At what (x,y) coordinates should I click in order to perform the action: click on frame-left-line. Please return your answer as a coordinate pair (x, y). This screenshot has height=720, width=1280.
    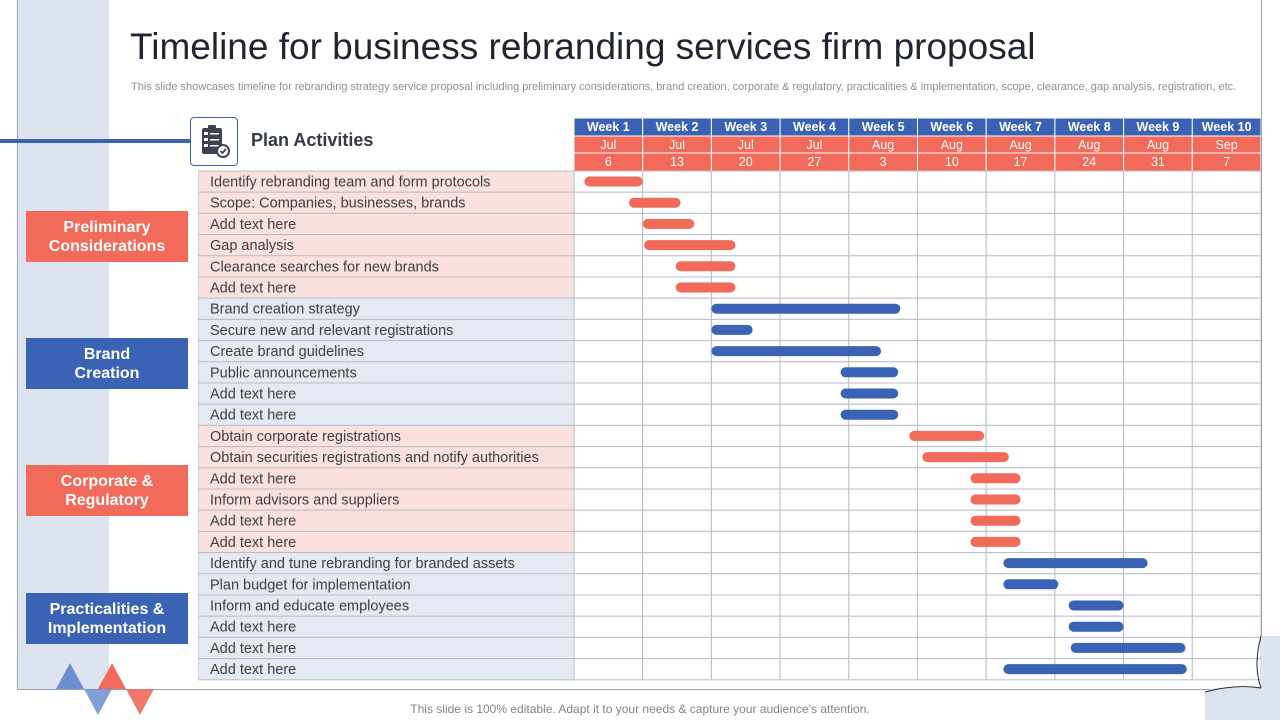
    Looking at the image, I should click on (17, 345).